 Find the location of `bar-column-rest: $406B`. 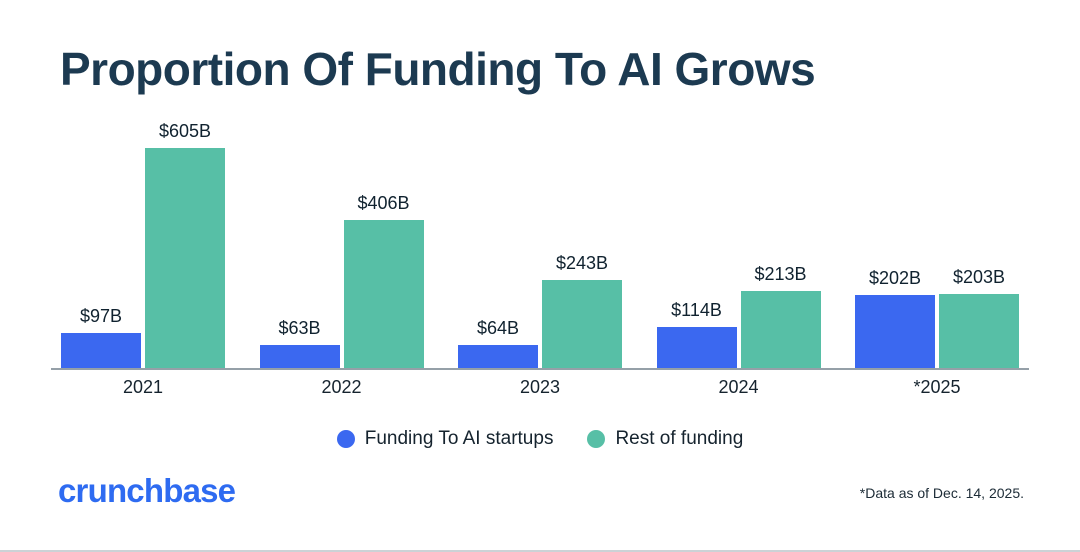

bar-column-rest: $406B is located at coordinates (383, 280).